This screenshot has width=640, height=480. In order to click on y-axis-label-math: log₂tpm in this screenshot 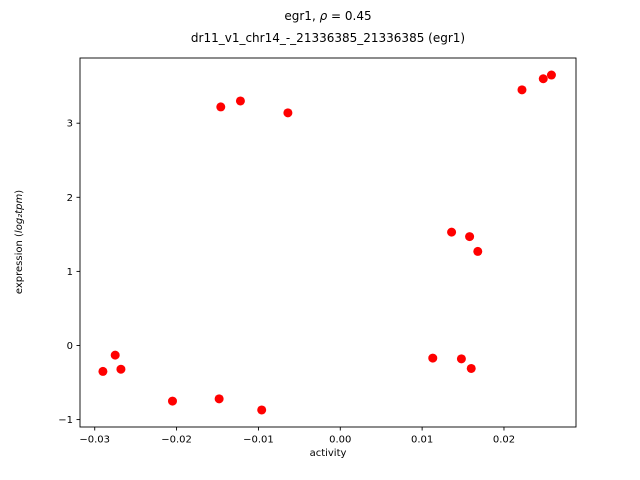, I will do `click(19, 213)`.